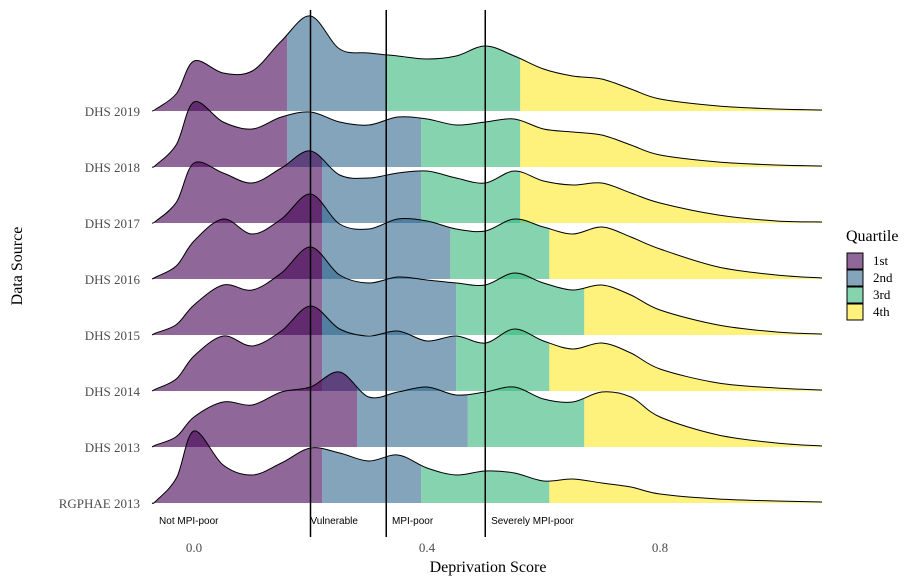  I want to click on ridge-band-q1, so click(220, 63).